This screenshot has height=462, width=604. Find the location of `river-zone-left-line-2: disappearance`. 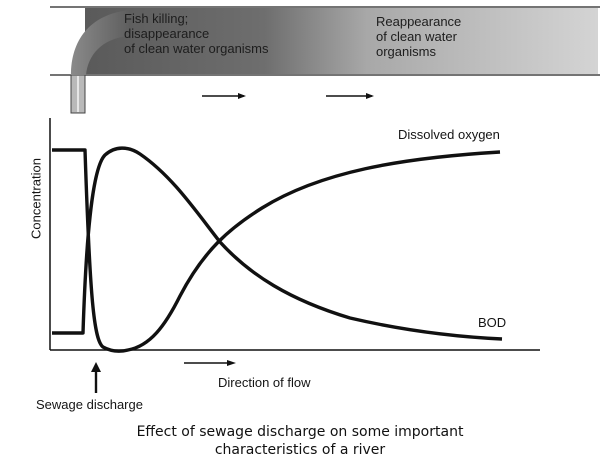

river-zone-left-line-2: disappearance is located at coordinates (167, 33).